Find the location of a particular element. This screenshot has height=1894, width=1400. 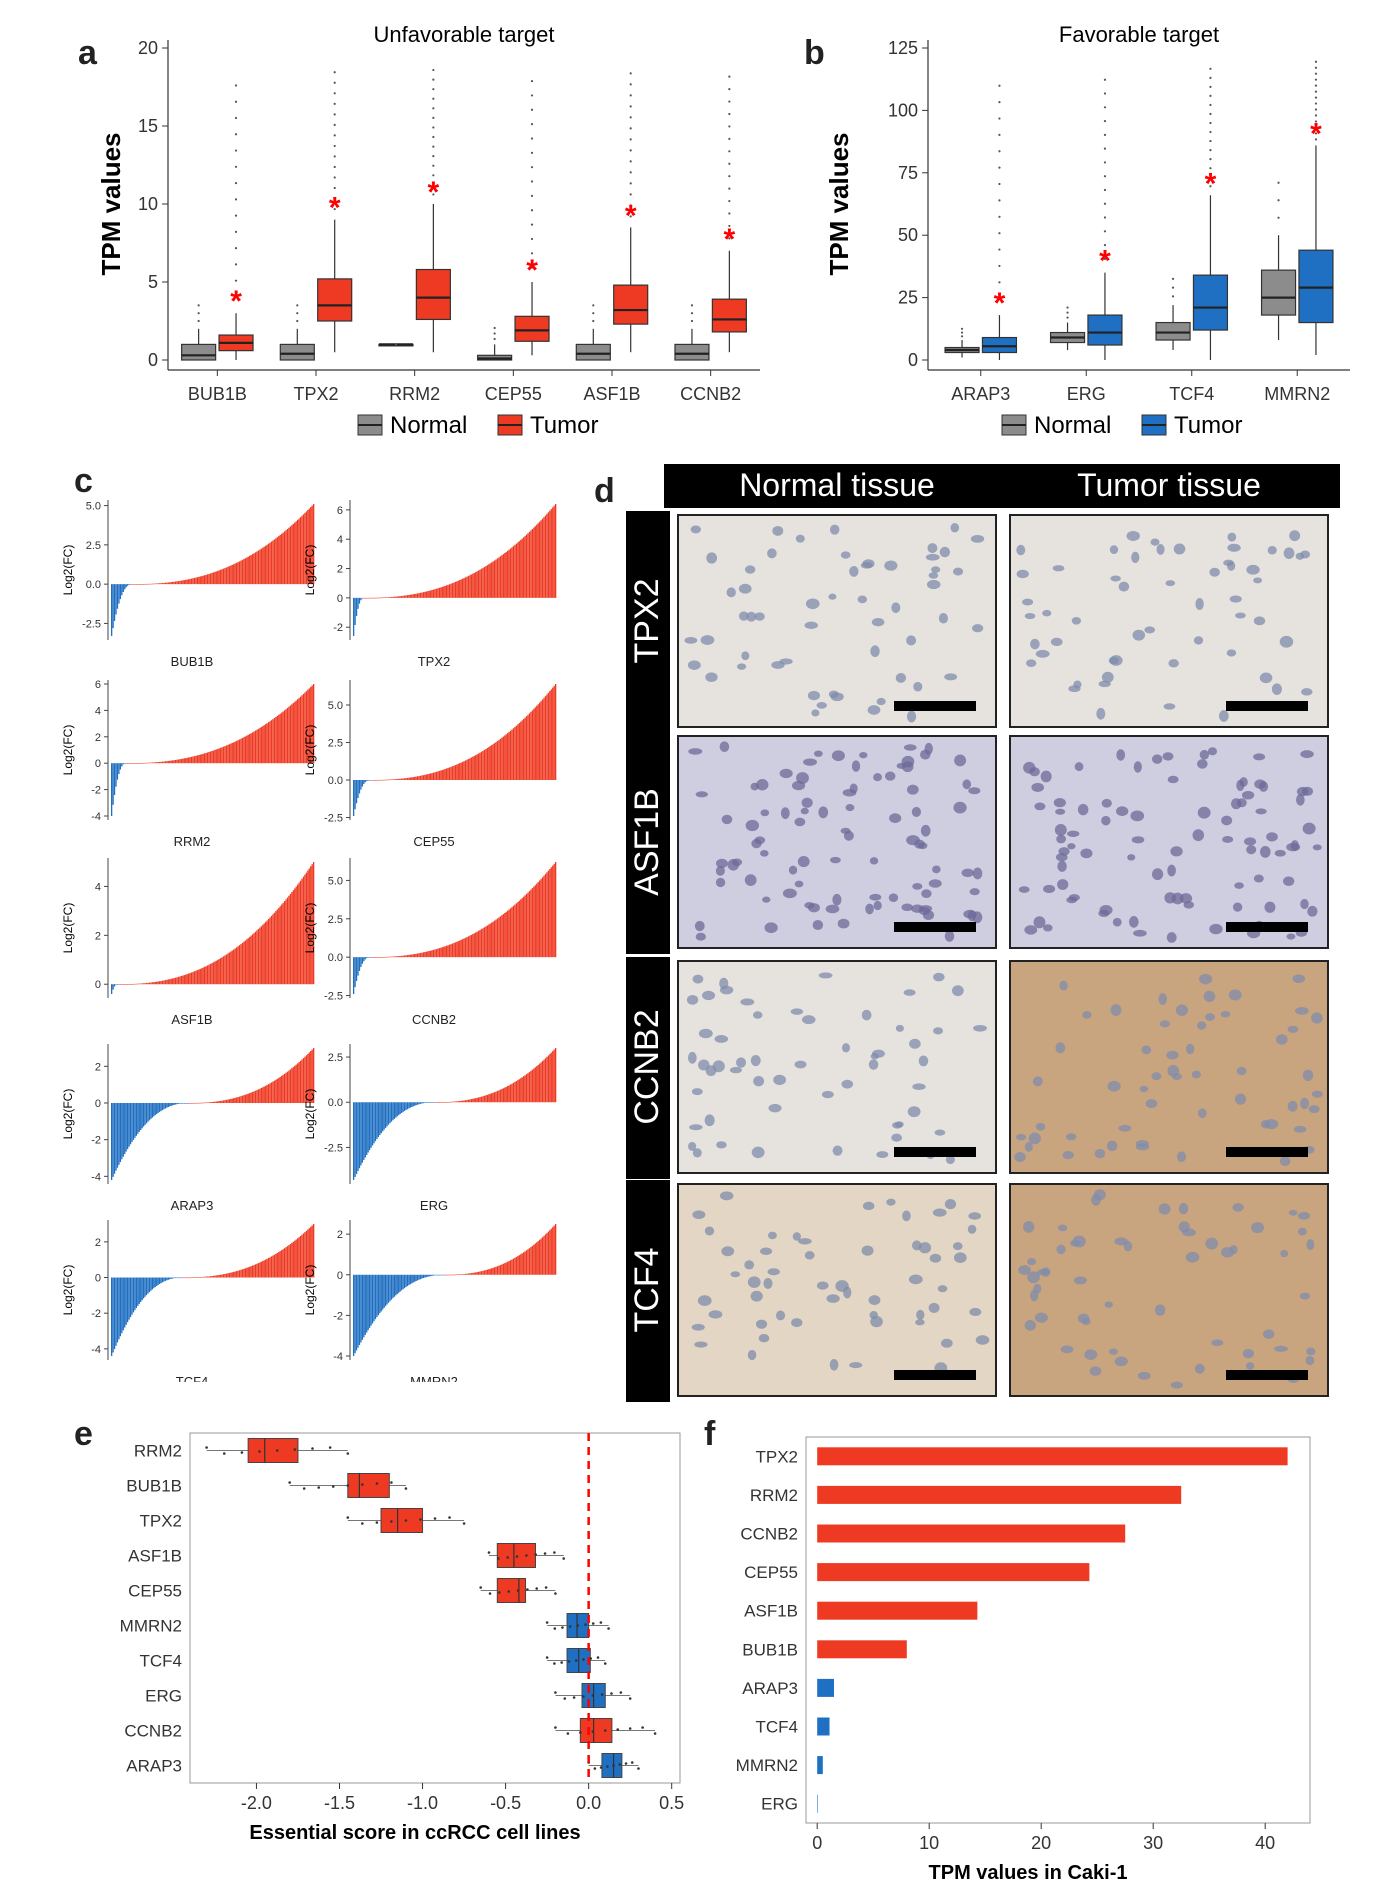

bar is located at coordinates (823, 1726).